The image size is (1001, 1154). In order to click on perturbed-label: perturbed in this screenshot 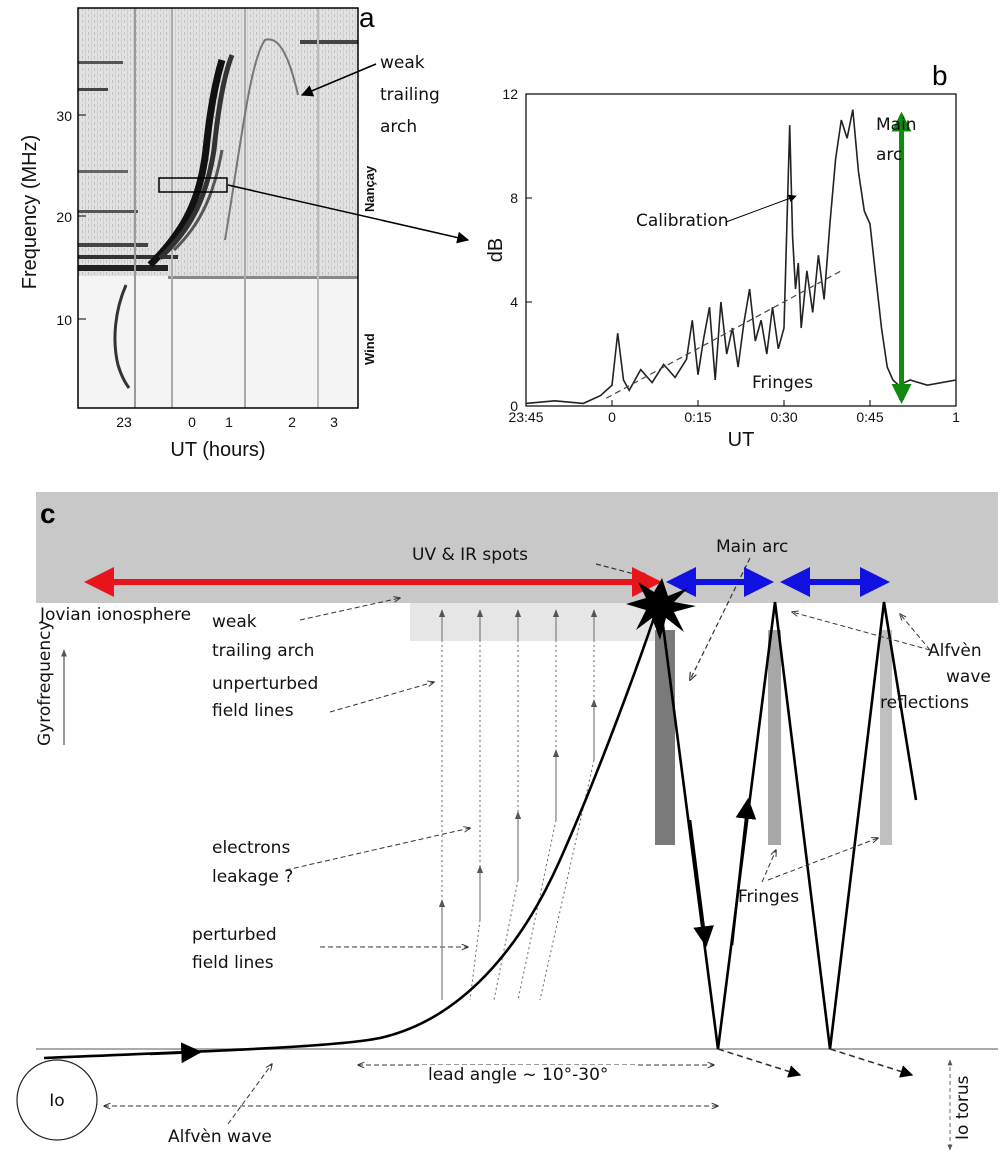, I will do `click(234, 935)`.